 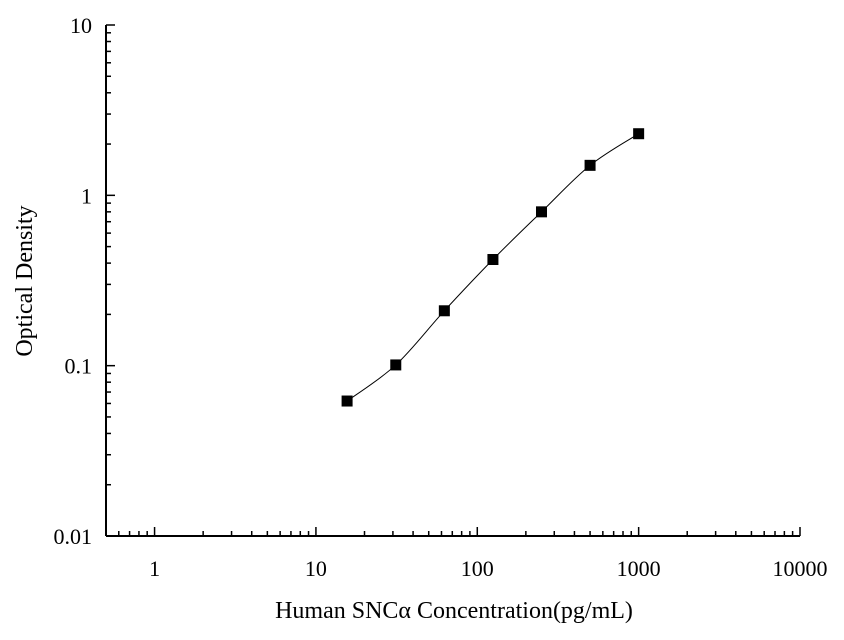 What do you see at coordinates (454, 611) in the screenshot?
I see `x-axis-title: Human SNCα Concentration(pg/mL)` at bounding box center [454, 611].